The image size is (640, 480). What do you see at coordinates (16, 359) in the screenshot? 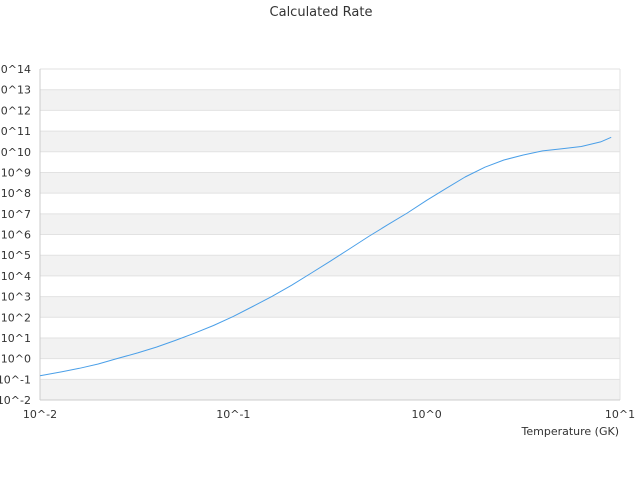
I see `y-tick-label: 10^0` at bounding box center [16, 359].